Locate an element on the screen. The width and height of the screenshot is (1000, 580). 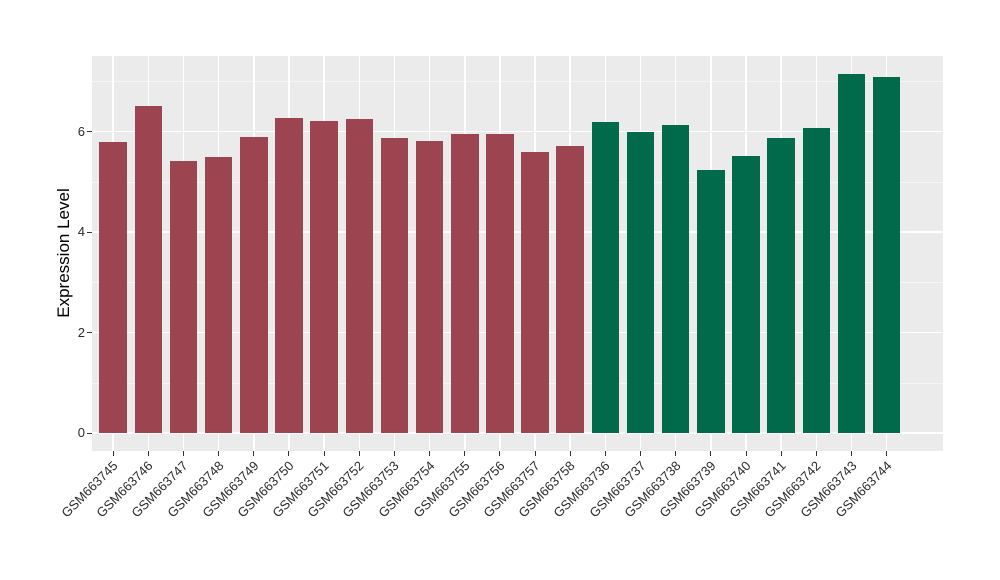
bar-GSM663743 is located at coordinates (851, 253).